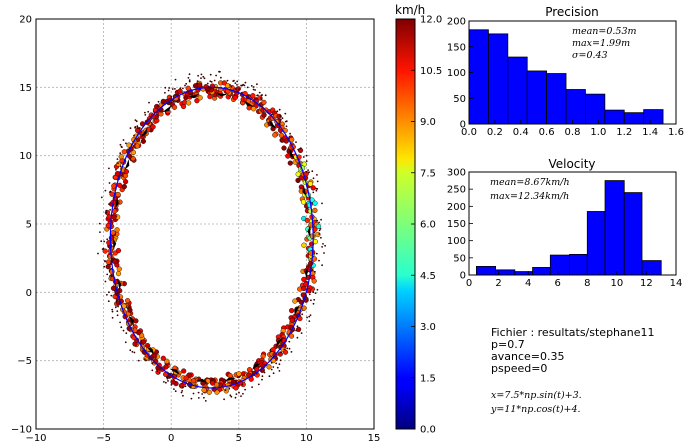 This screenshot has height=448, width=697. I want to click on info-pspeed: pspeed=0, so click(519, 368).